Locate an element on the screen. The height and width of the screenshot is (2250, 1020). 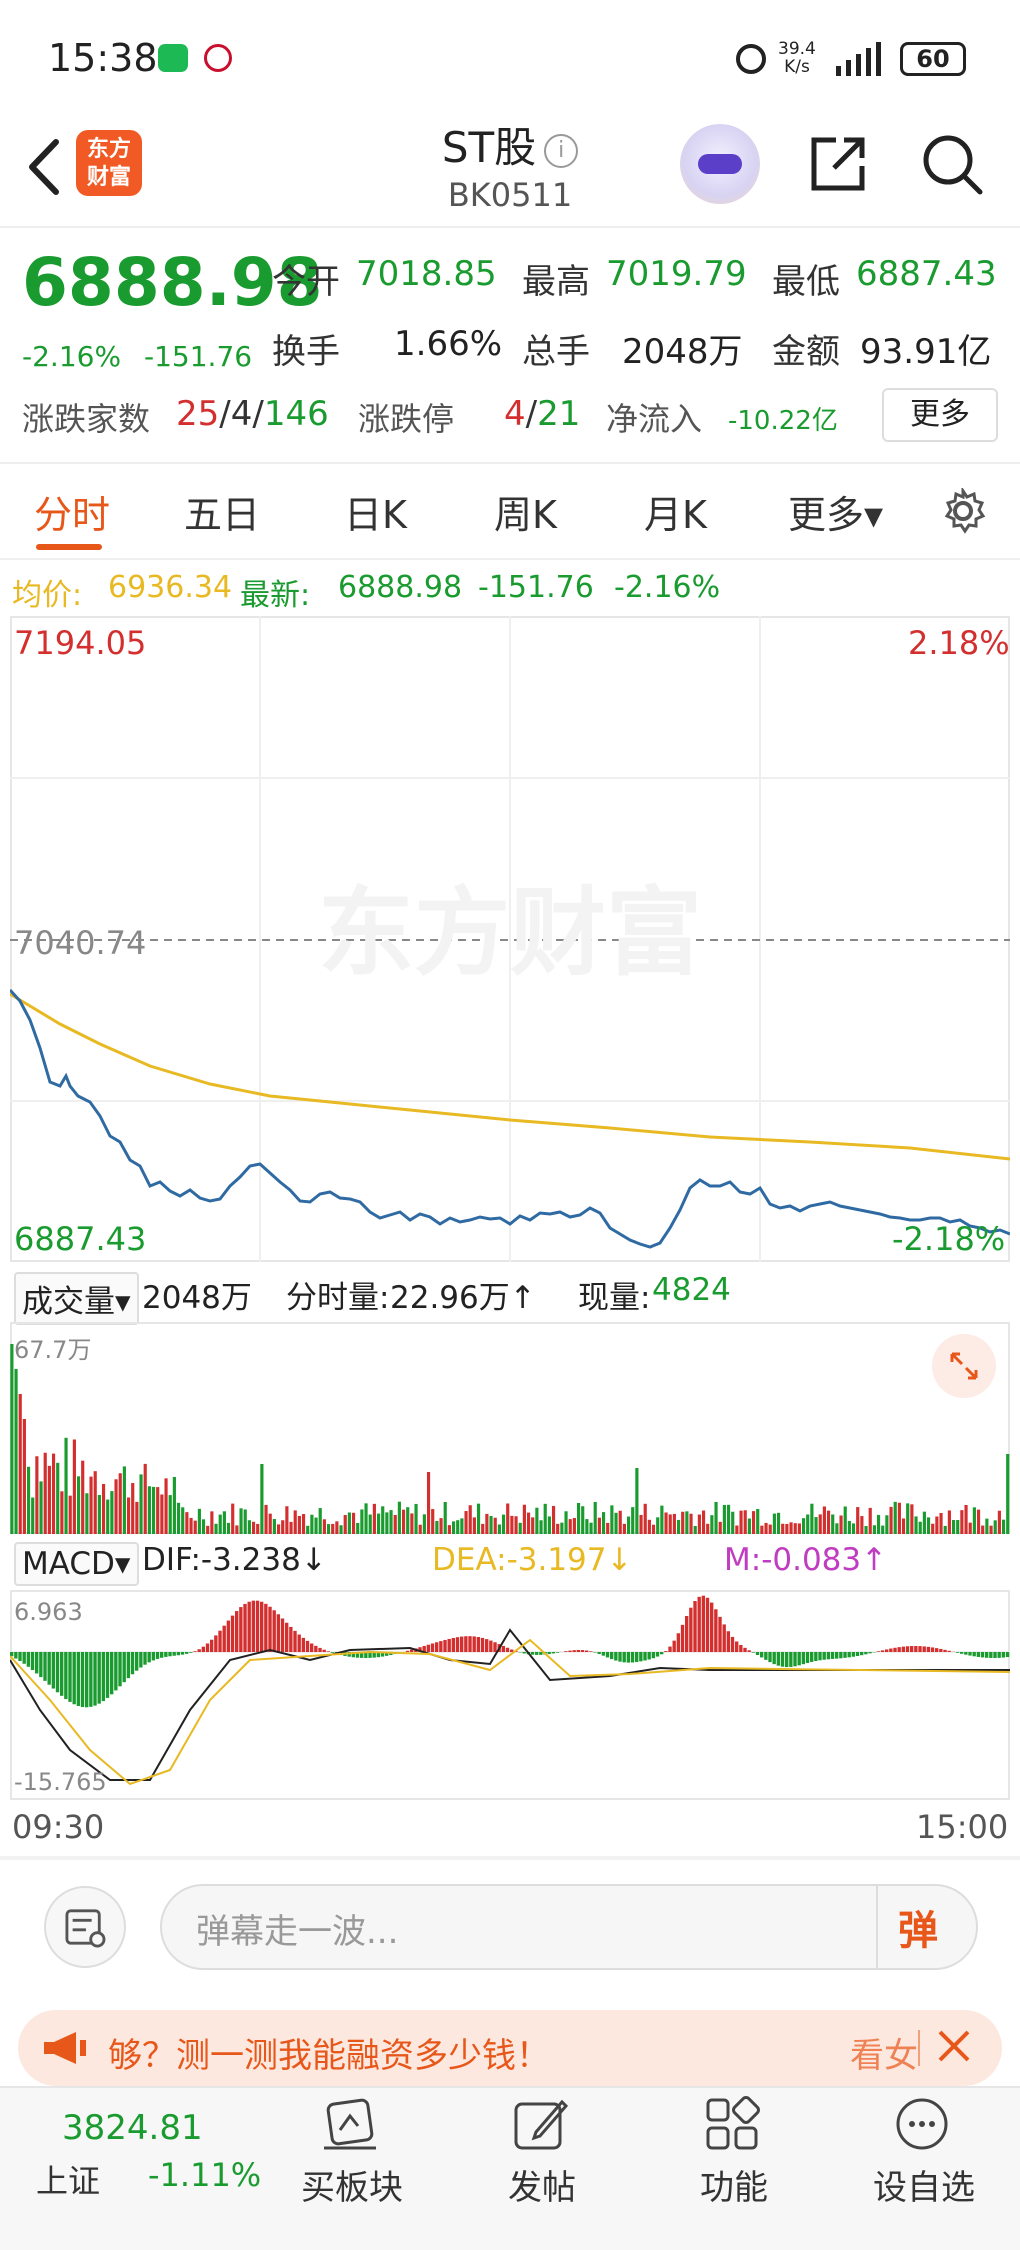
watermark: 东方财富 is located at coordinates (510, 933).